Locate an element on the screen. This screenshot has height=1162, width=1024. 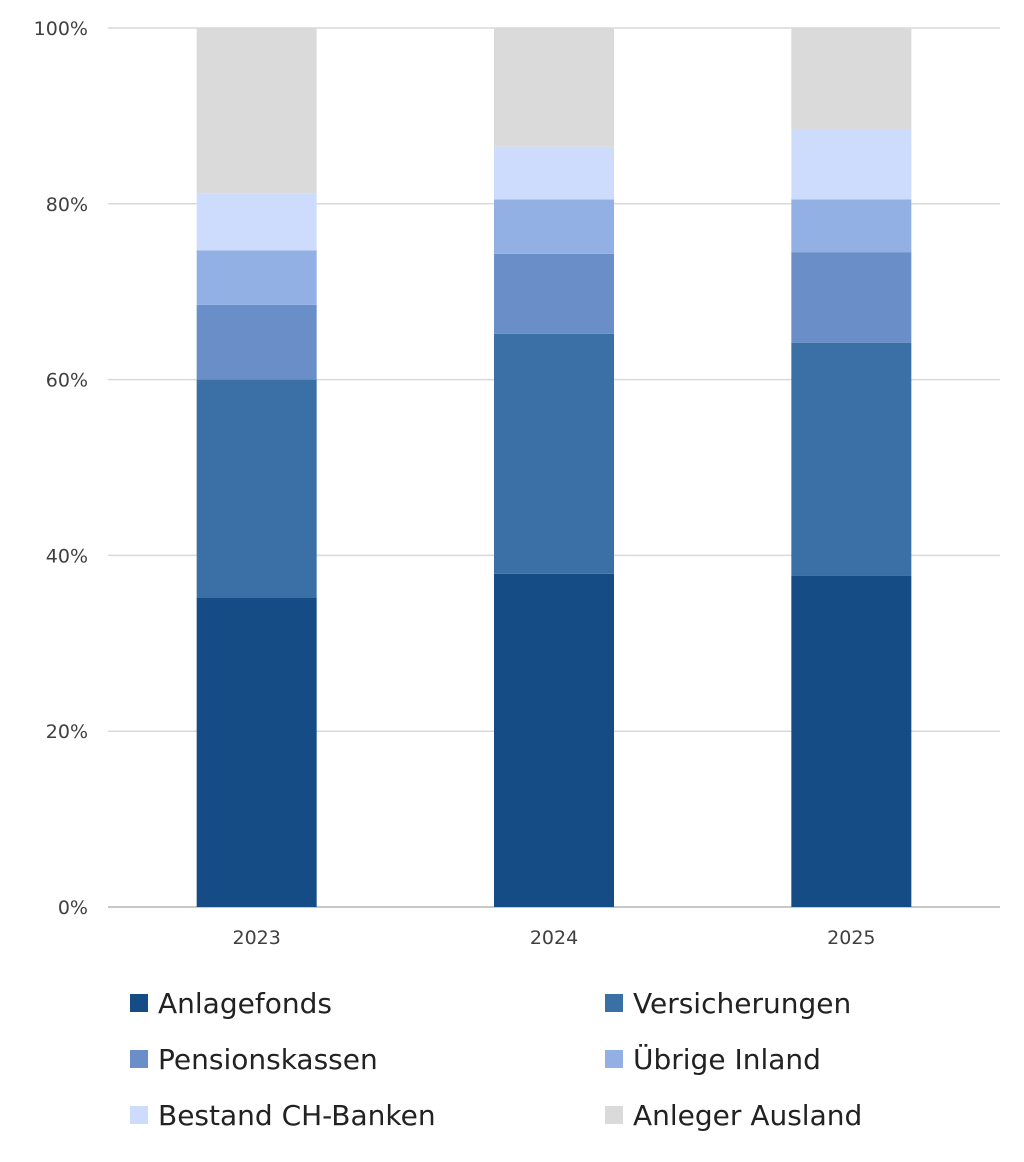
x-tick-label: 2023 is located at coordinates (256, 938).